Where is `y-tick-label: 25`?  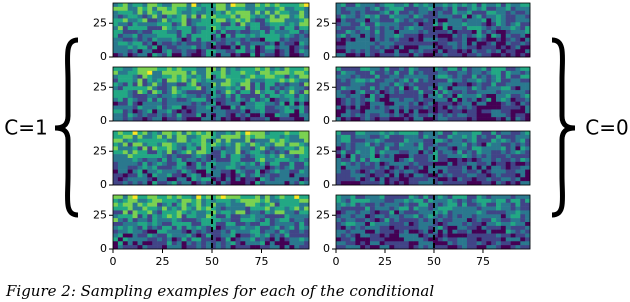
y-tick-label: 25 is located at coordinates (323, 214).